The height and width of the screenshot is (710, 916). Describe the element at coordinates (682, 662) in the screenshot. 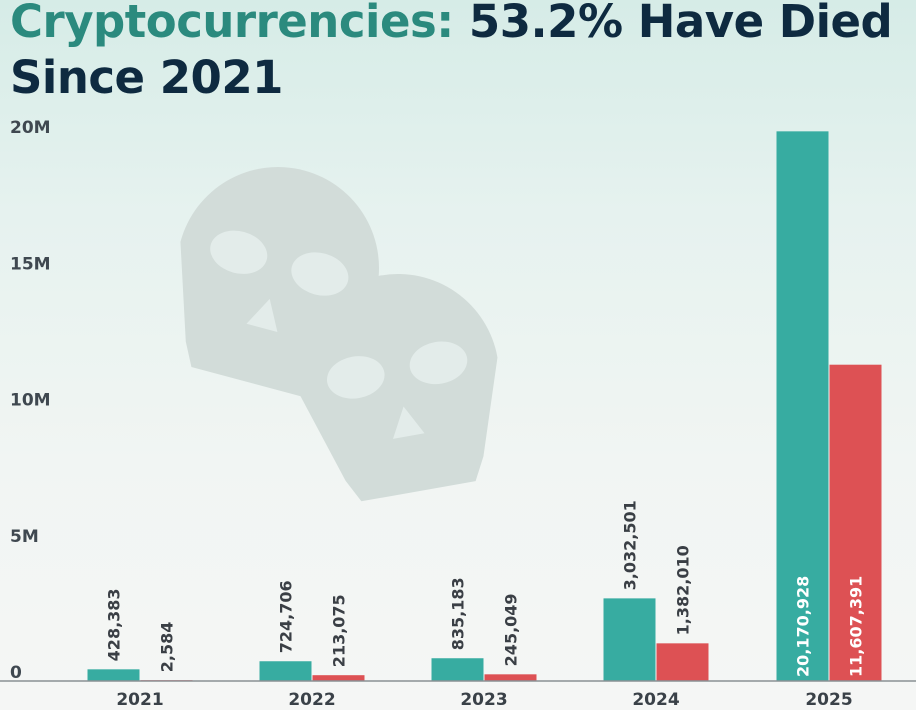

I see `bar-dead-2024` at that location.